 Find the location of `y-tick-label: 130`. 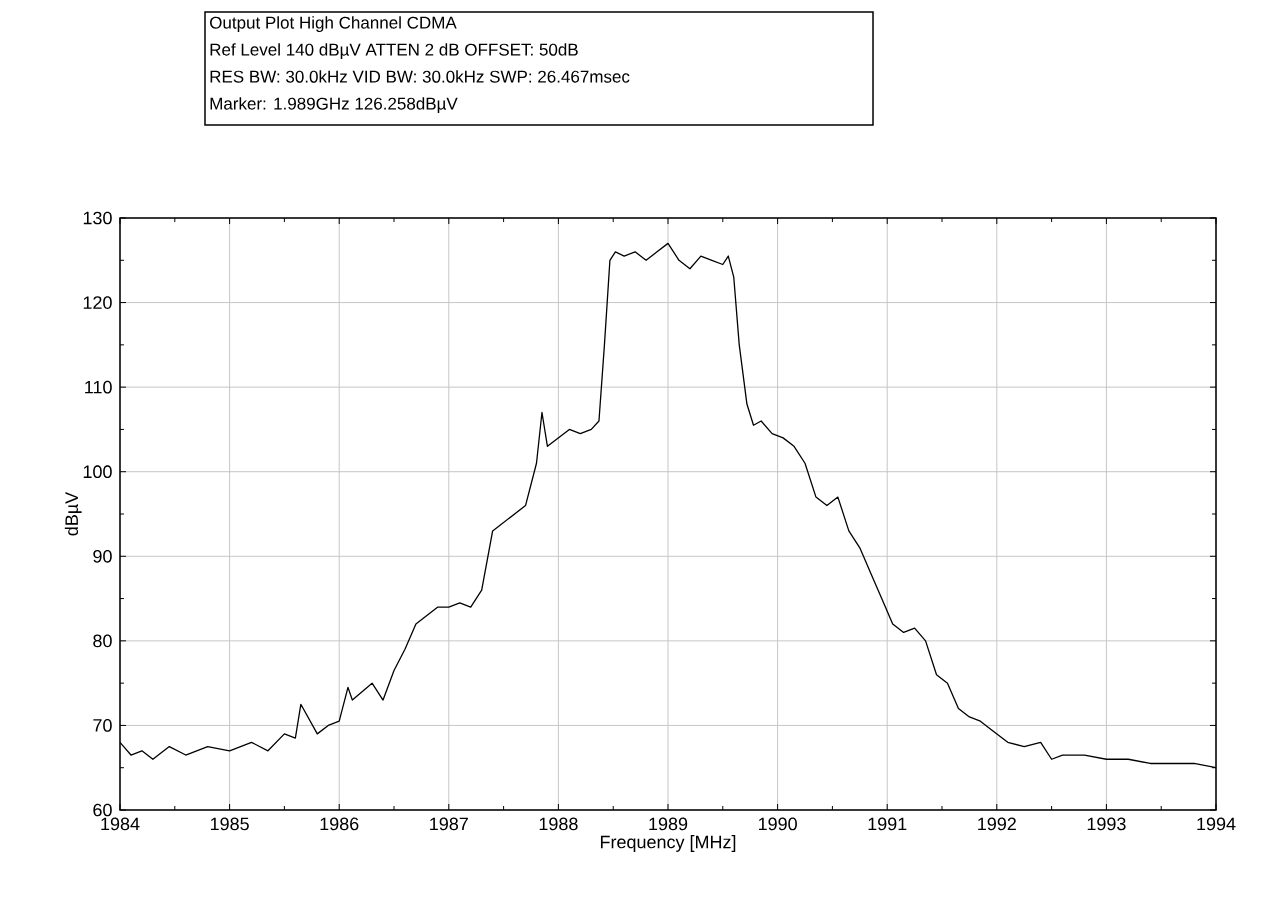

y-tick-label: 130 is located at coordinates (97, 218).